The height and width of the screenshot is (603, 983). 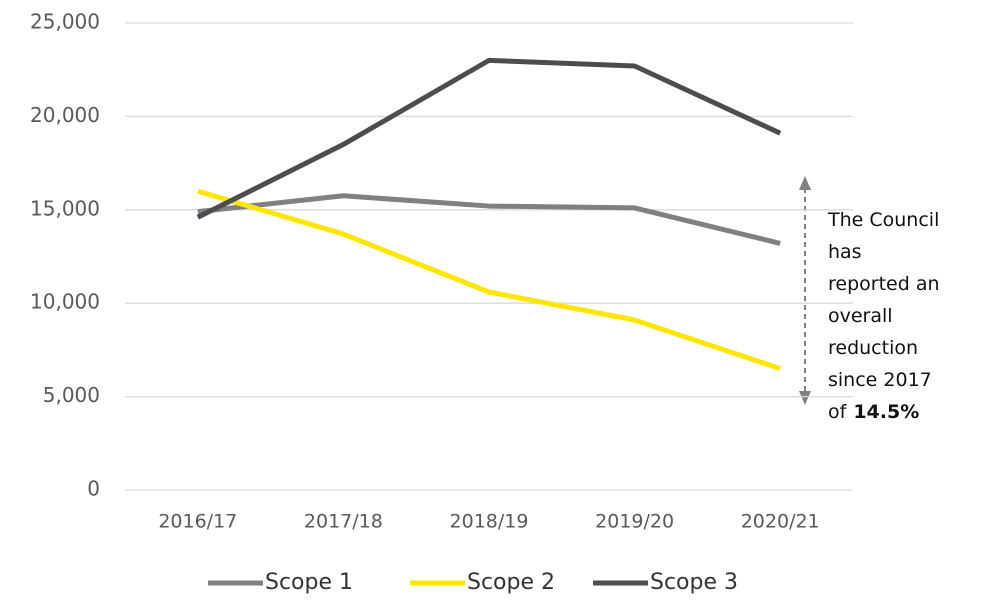 What do you see at coordinates (884, 284) in the screenshot?
I see `annotation-line: reported an` at bounding box center [884, 284].